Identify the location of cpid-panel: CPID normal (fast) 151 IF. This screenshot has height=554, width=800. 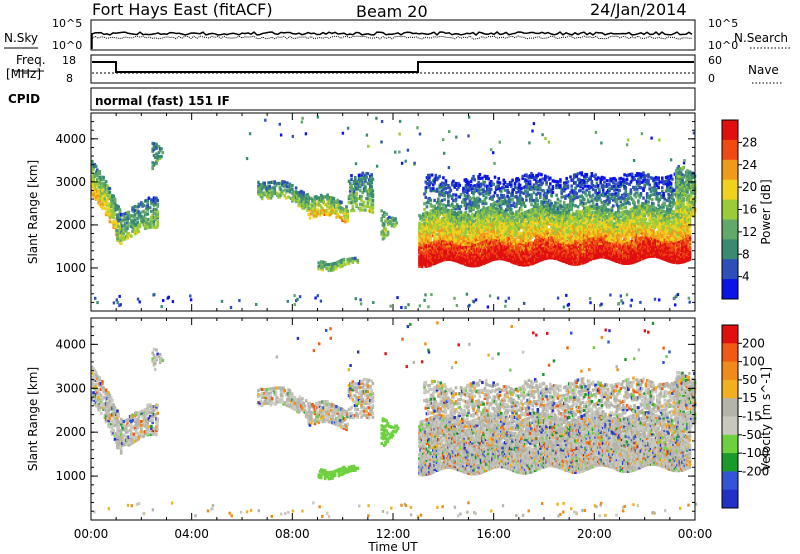
(352, 99).